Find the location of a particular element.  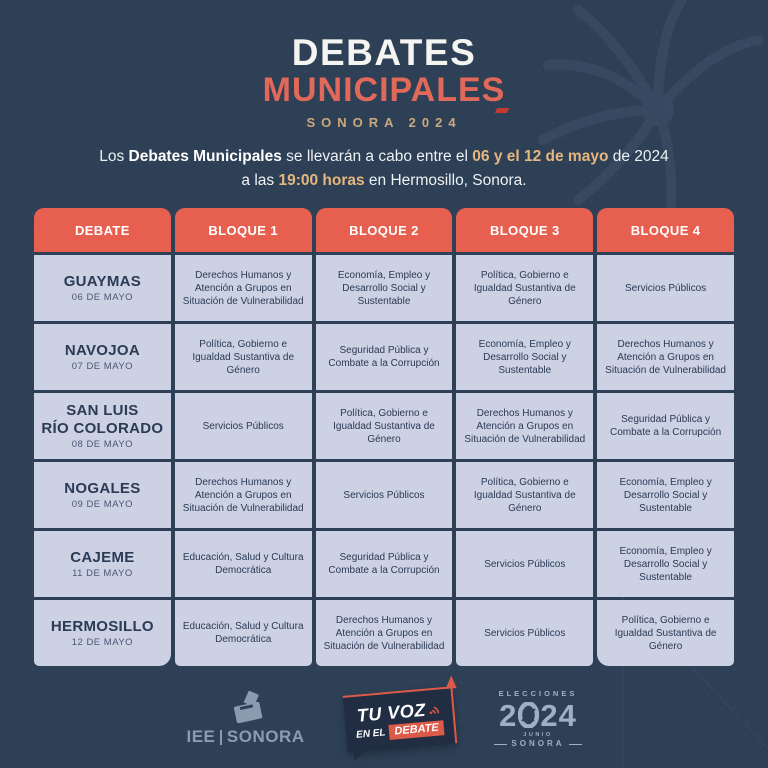

iee-sonora-wordmark: IEE SONORA is located at coordinates (245, 737).